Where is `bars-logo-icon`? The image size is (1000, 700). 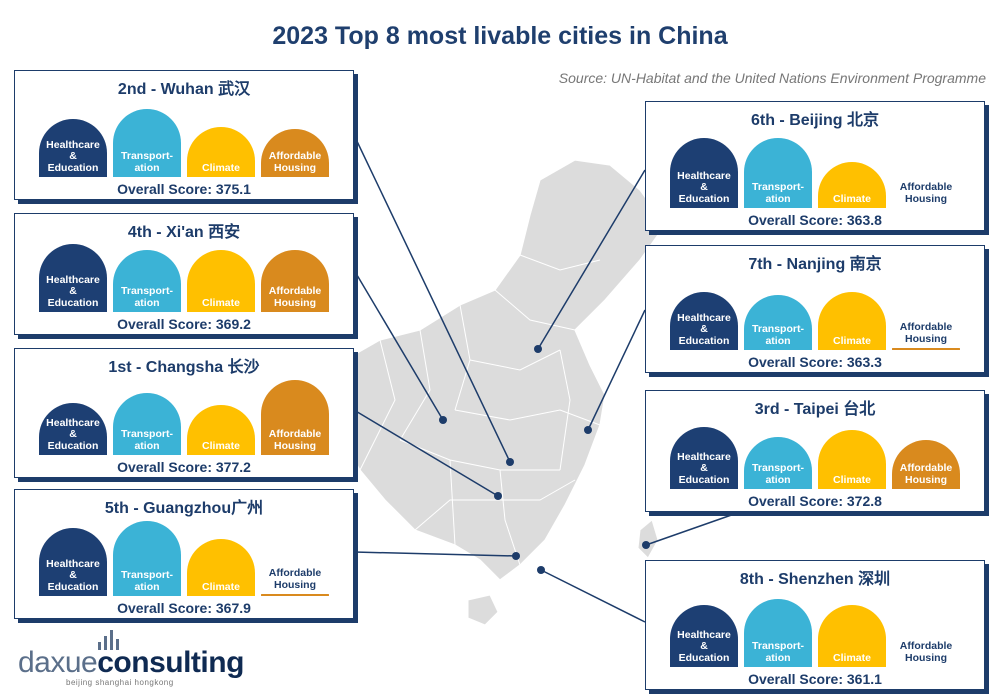
bars-logo-icon is located at coordinates (48, 638).